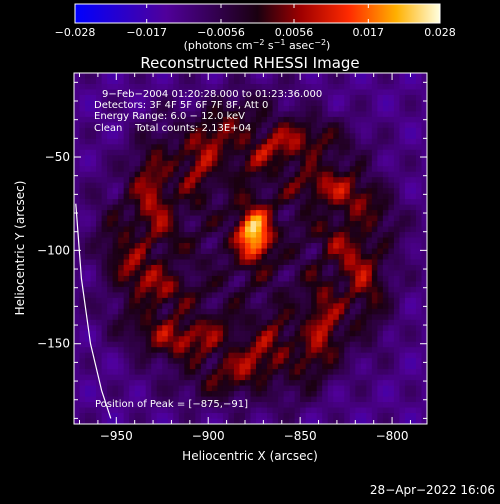 The height and width of the screenshot is (504, 500). I want to click on annotation-detectors: Detectors: 3F 4F 5F 6F 7F 8F, Att 0, so click(181, 105).